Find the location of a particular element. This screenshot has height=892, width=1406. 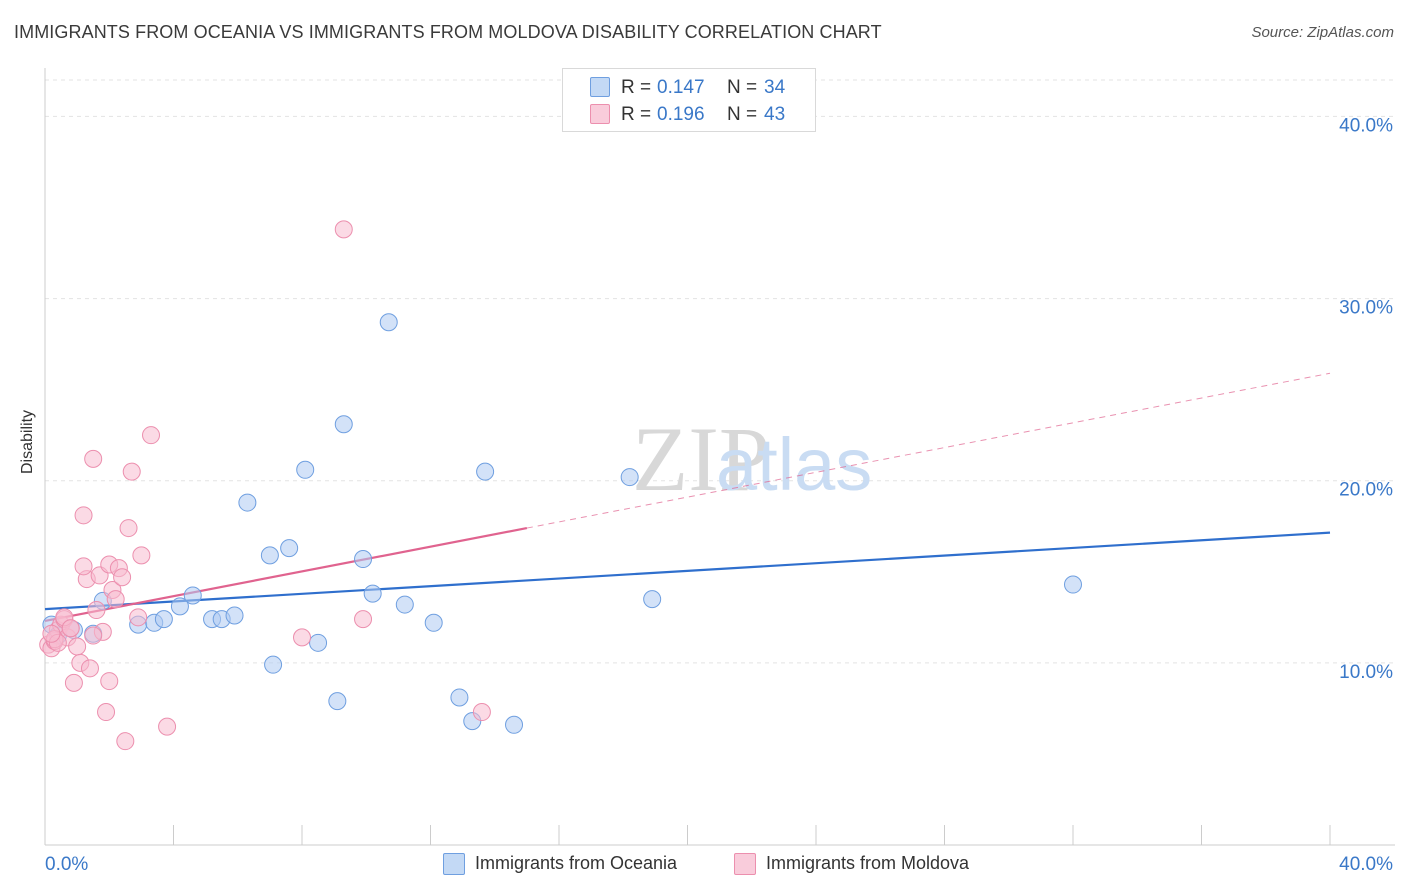

source-label: Source: ZipAtlas.com is located at coordinates (1322, 32).